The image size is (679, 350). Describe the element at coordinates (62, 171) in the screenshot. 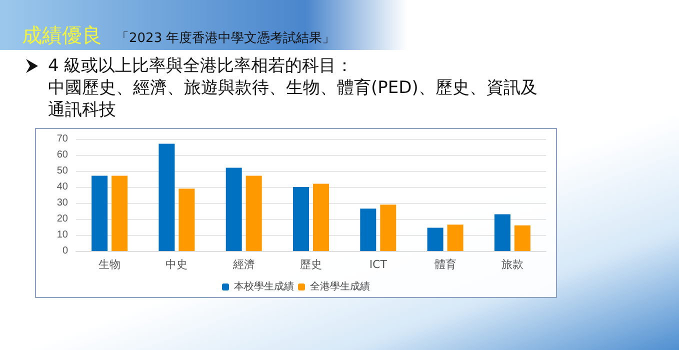

I see `y-tick-label: 50` at that location.